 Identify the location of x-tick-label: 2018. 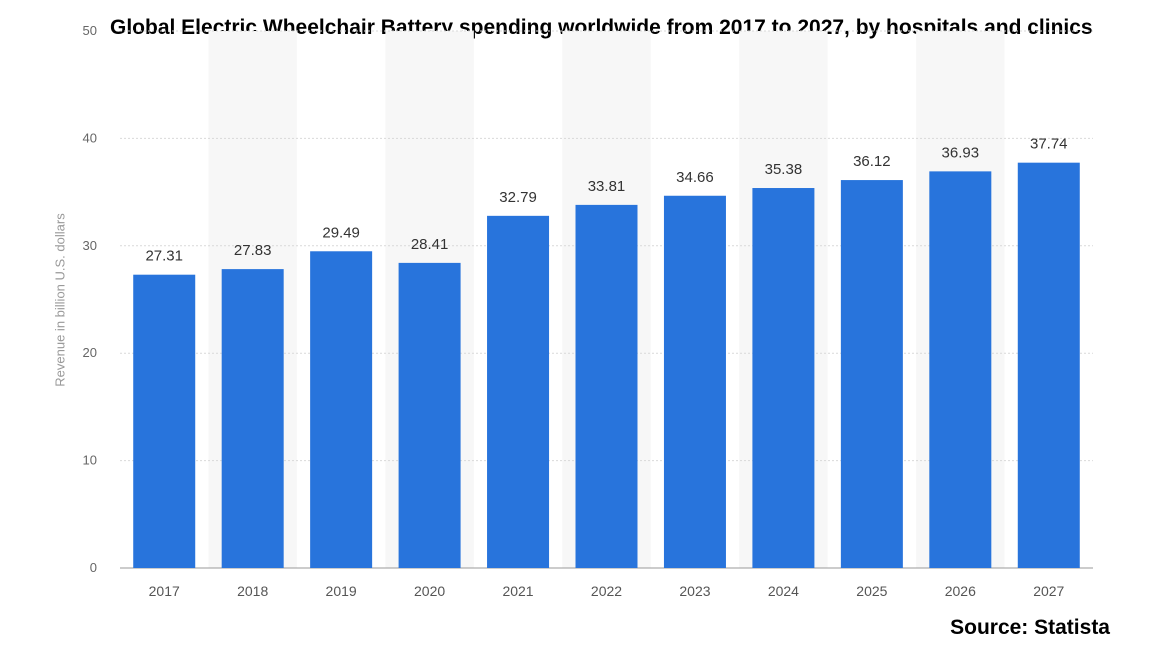
(252, 591).